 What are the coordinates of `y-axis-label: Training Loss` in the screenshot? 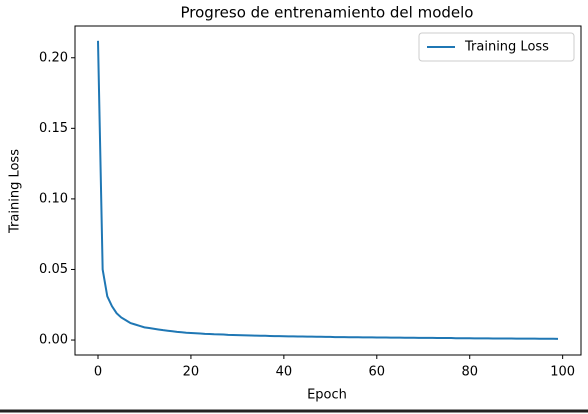 It's located at (15, 191).